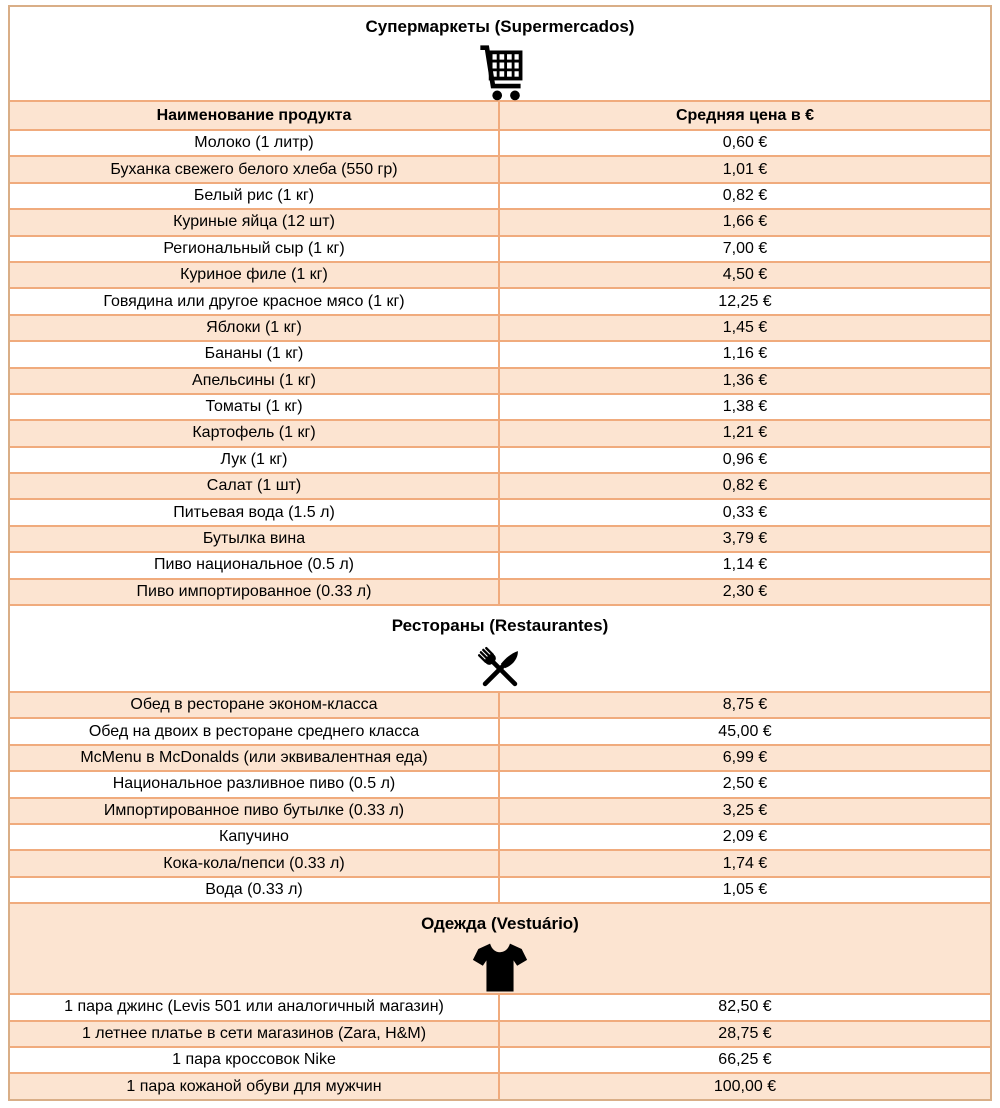 The image size is (1000, 1108). What do you see at coordinates (255, 301) in the screenshot?
I see `product-name: Говядина или другое красное мясо (1 кг)` at bounding box center [255, 301].